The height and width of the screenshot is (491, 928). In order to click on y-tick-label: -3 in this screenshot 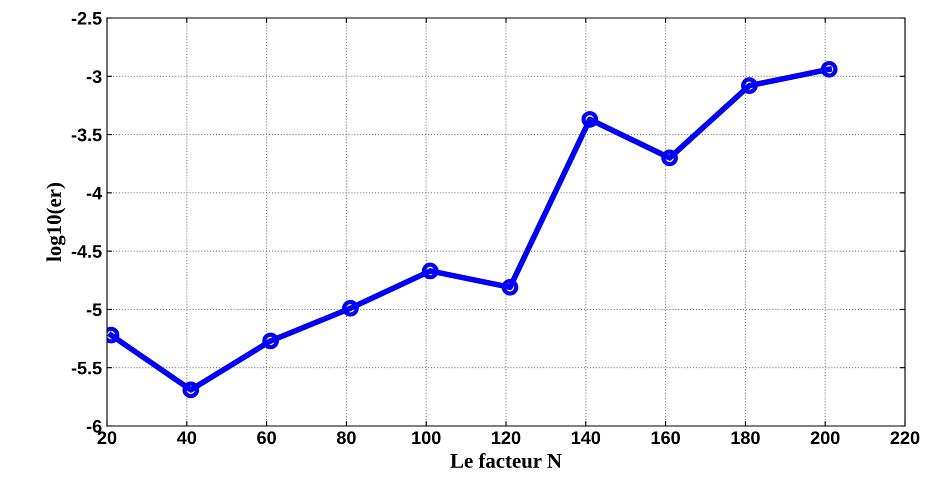, I will do `click(94, 77)`.